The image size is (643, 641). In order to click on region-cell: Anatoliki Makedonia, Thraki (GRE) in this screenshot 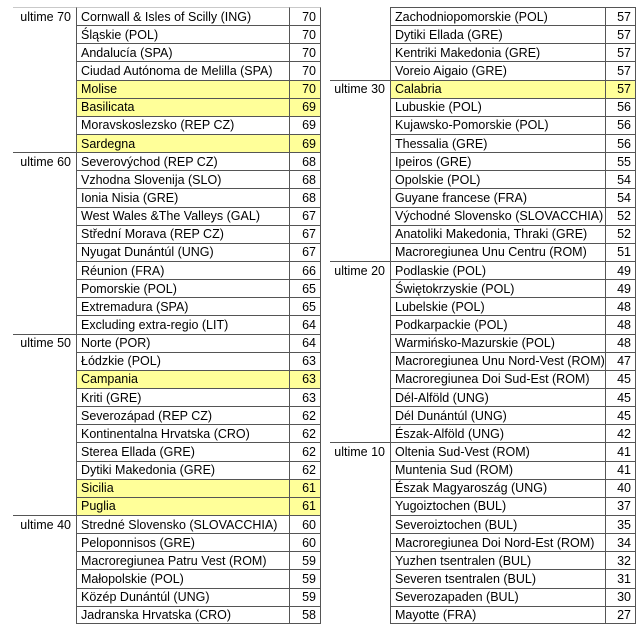, I will do `click(497, 233)`.